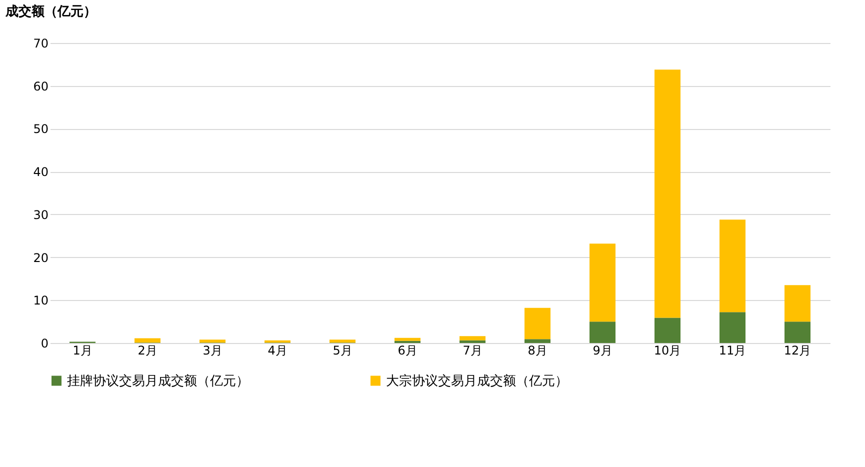  What do you see at coordinates (158, 380) in the screenshot?
I see `legend-label: 挂牌协议交易月成交额（亿元）` at bounding box center [158, 380].